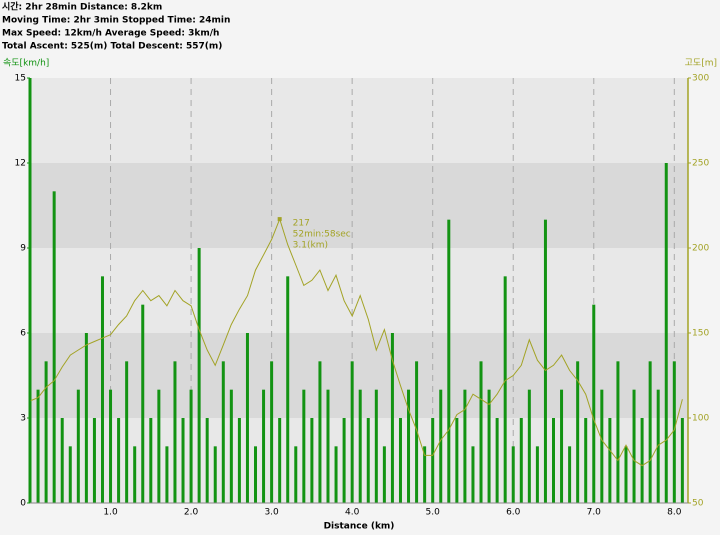  What do you see at coordinates (594, 513) in the screenshot?
I see `x-tick-label: 7.0` at bounding box center [594, 513].